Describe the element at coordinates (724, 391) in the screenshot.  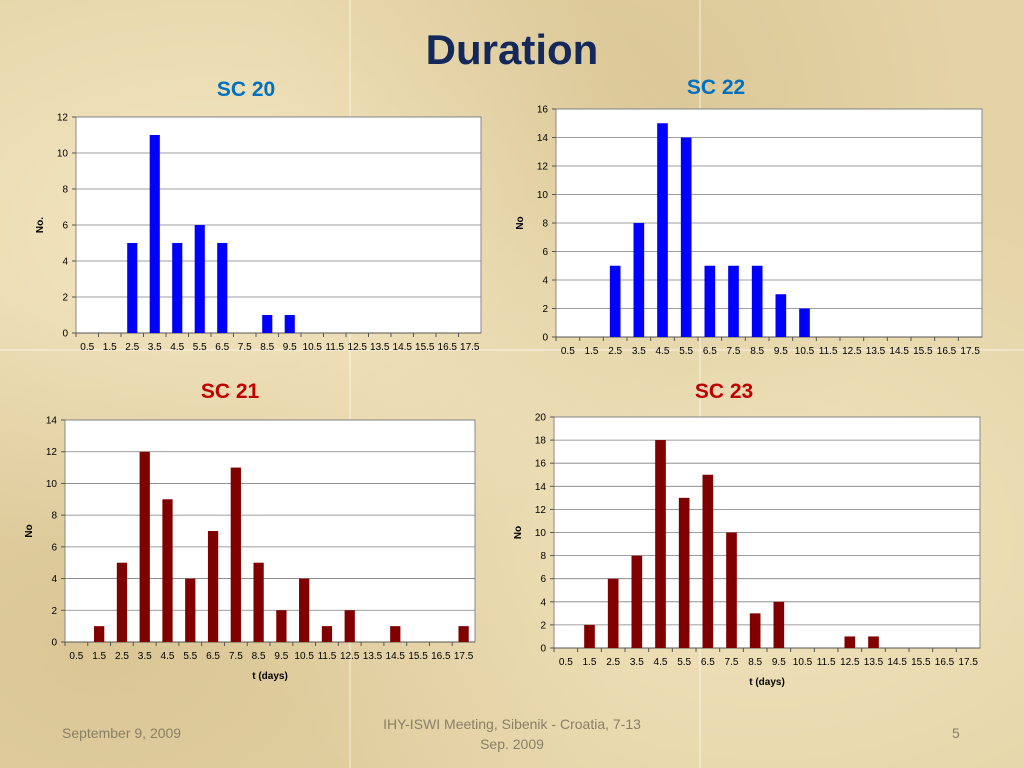
I see `chart-title-sc23: SC 23` at that location.